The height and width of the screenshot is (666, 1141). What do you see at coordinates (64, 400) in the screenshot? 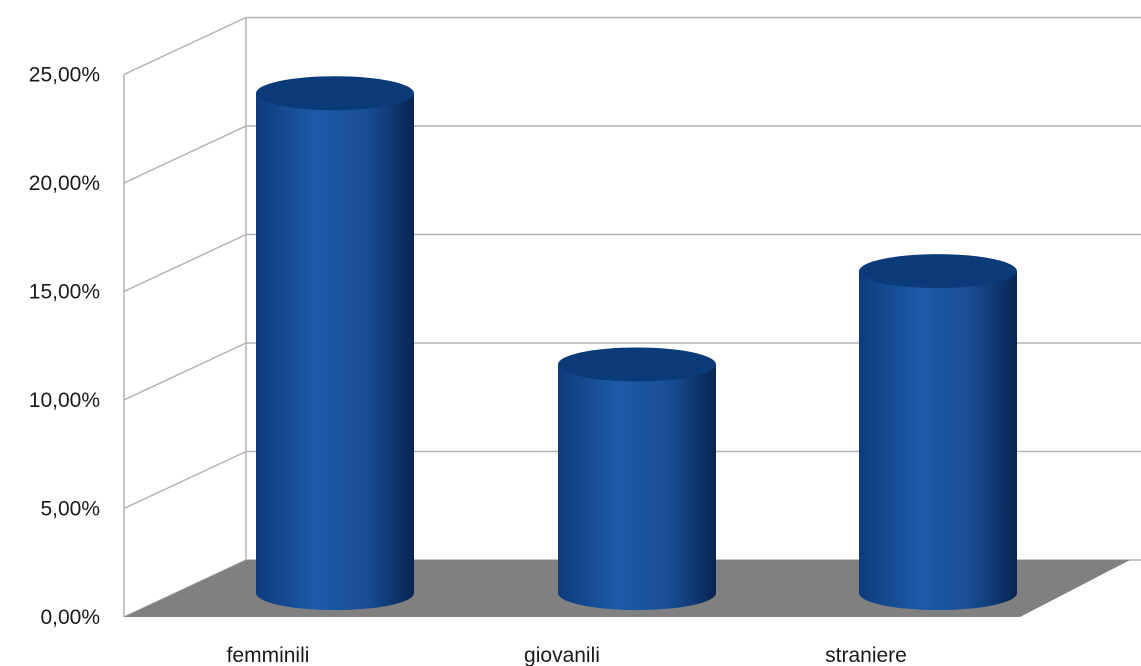
I see `y-tick-label: 10,00%` at bounding box center [64, 400].